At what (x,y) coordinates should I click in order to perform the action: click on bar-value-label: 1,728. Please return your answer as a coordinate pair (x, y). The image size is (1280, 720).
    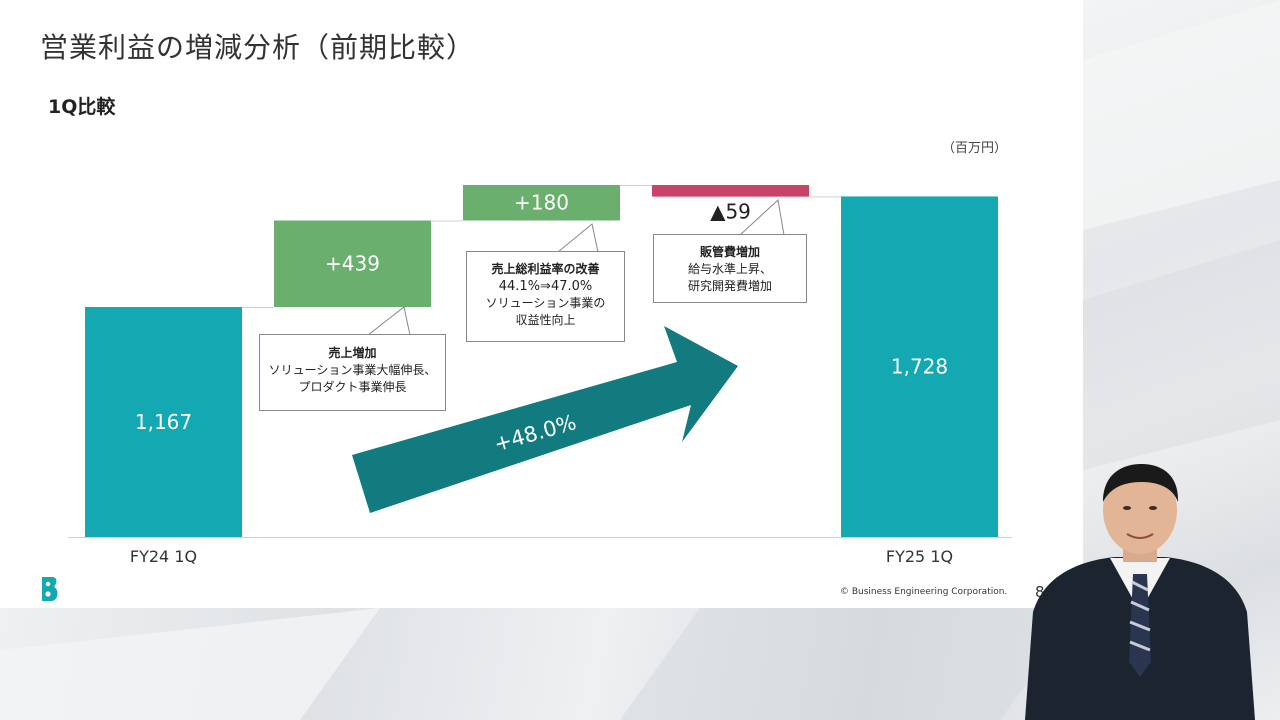
    Looking at the image, I should click on (919, 367).